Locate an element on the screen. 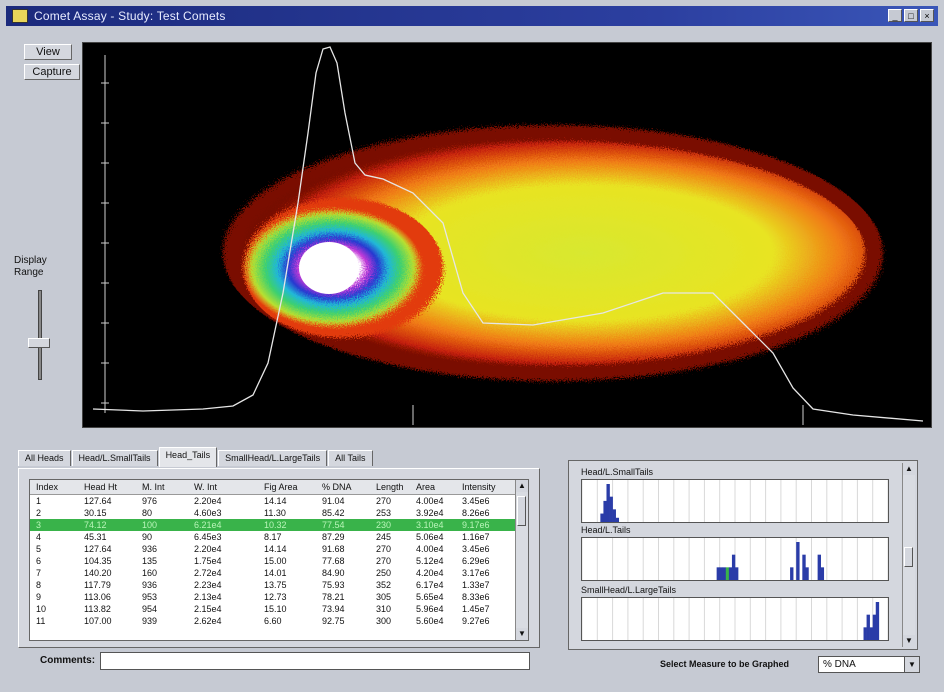 This screenshot has height=692, width=944. measure-select: % DNA ▼ is located at coordinates (869, 664).